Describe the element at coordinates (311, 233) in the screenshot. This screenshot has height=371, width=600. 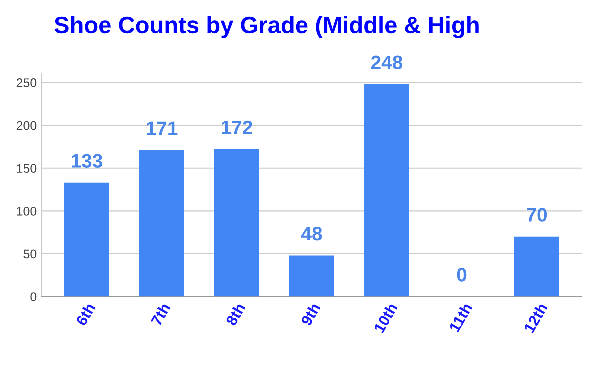
I see `data-label: 48` at that location.